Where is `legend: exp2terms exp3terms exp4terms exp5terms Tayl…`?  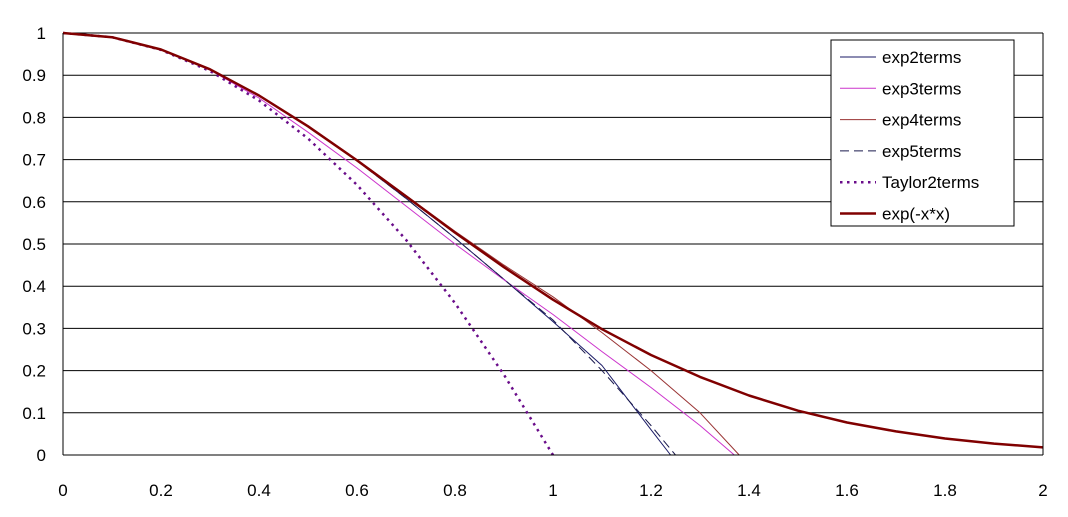
legend: exp2terms exp3terms exp4terms exp5terms Tayl… is located at coordinates (922, 133).